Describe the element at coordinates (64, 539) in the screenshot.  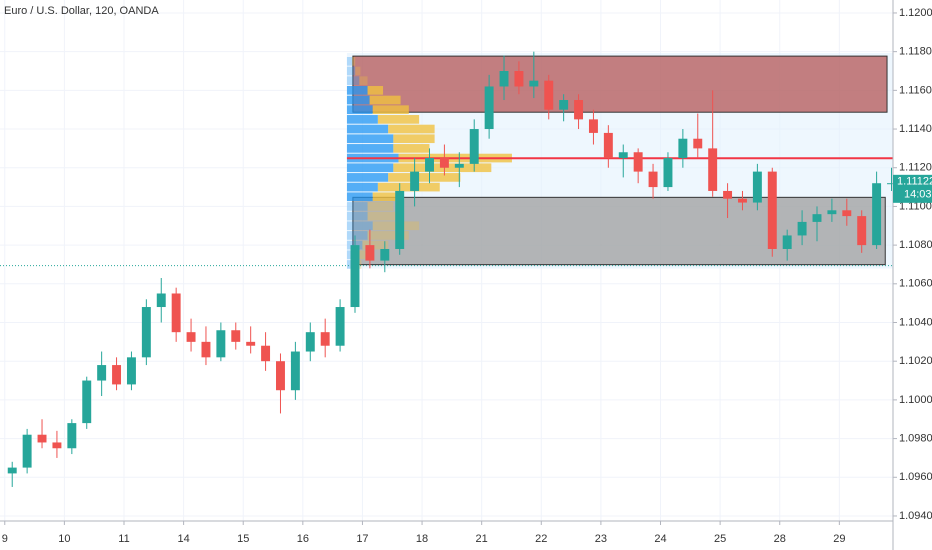
I see `x-tick-label: 10` at that location.